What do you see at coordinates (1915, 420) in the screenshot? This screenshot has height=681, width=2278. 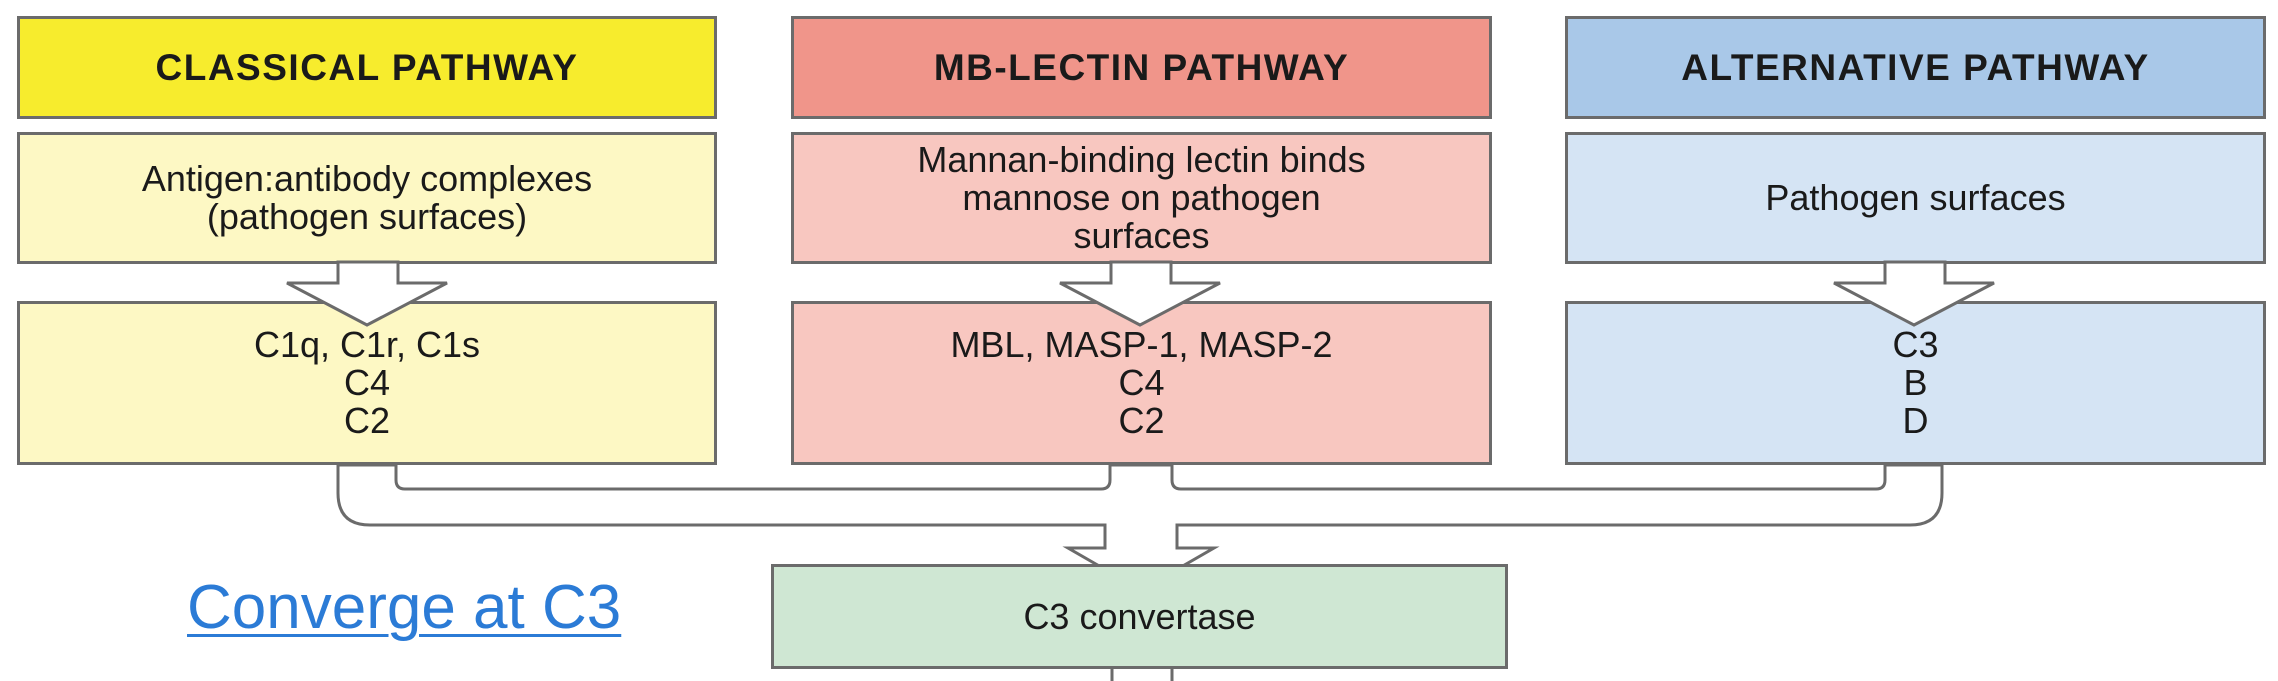 I see `alternative-component: D` at bounding box center [1915, 420].